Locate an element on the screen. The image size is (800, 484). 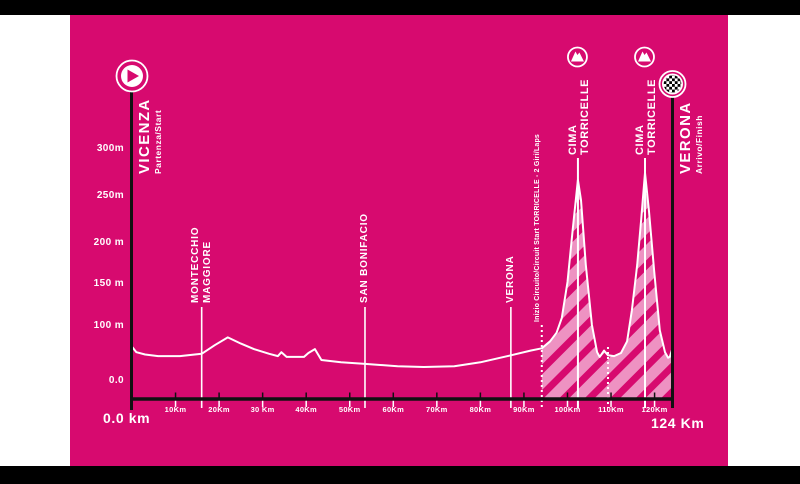
circuit-hatch-area is located at coordinates (606, 285).